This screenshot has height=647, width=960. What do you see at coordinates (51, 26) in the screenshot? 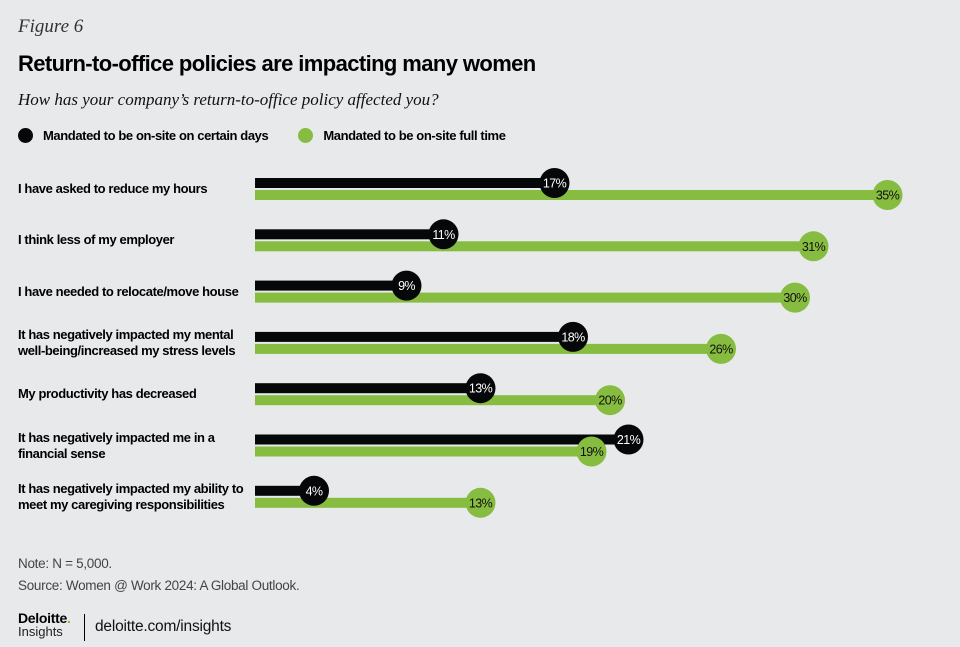
I see `figure-label: Figure 6` at bounding box center [51, 26].